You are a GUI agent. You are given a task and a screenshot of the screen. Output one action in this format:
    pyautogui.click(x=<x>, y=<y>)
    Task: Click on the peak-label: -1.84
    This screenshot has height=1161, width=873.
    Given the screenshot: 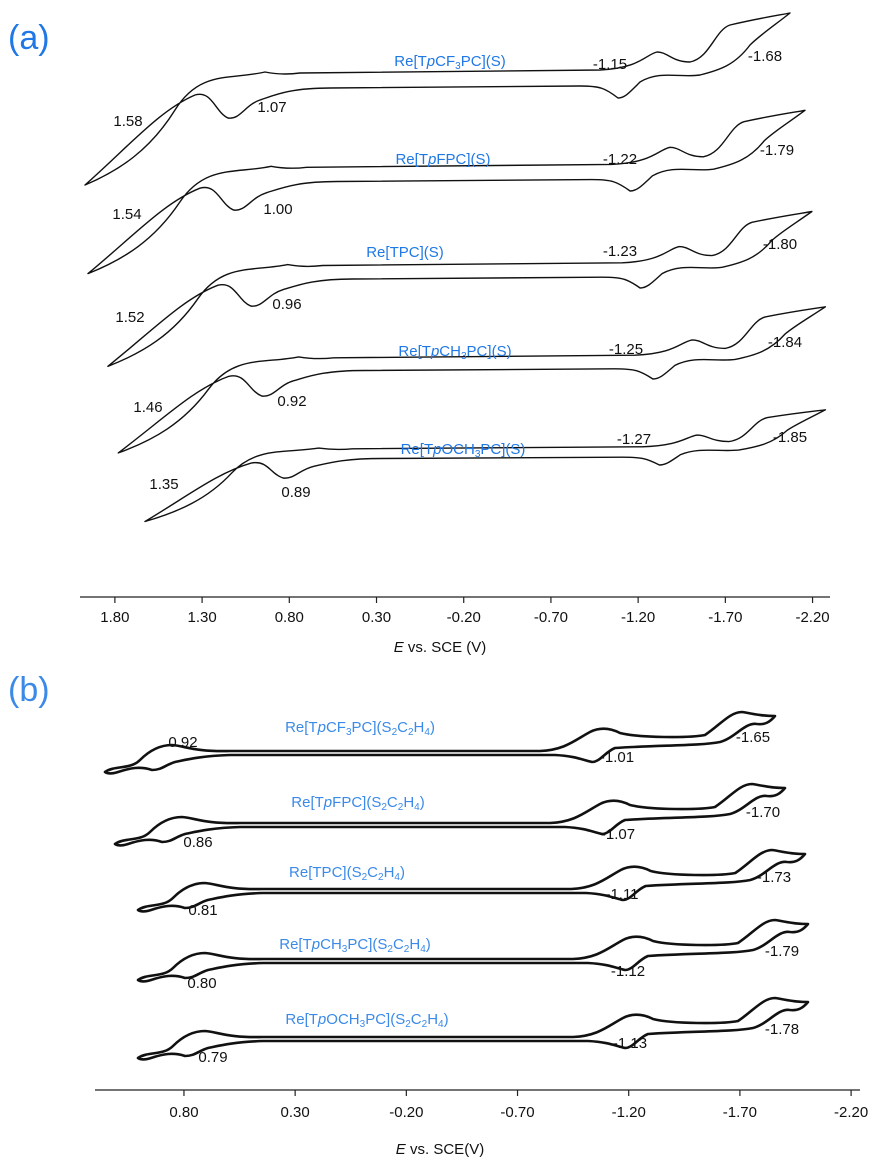 What is the action you would take?
    pyautogui.click(x=785, y=342)
    